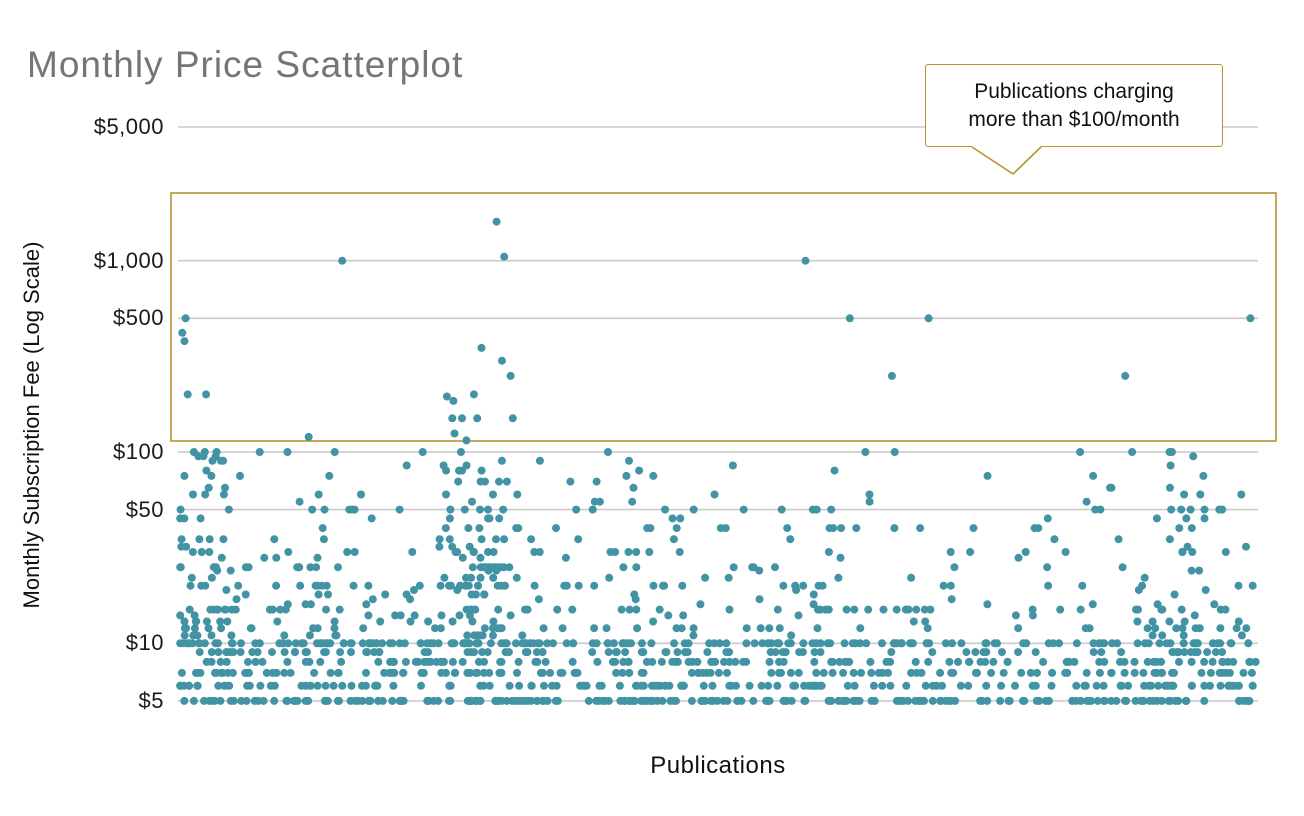 The width and height of the screenshot is (1304, 816). What do you see at coordinates (151, 700) in the screenshot?
I see `y-tick-label: $5` at bounding box center [151, 700].